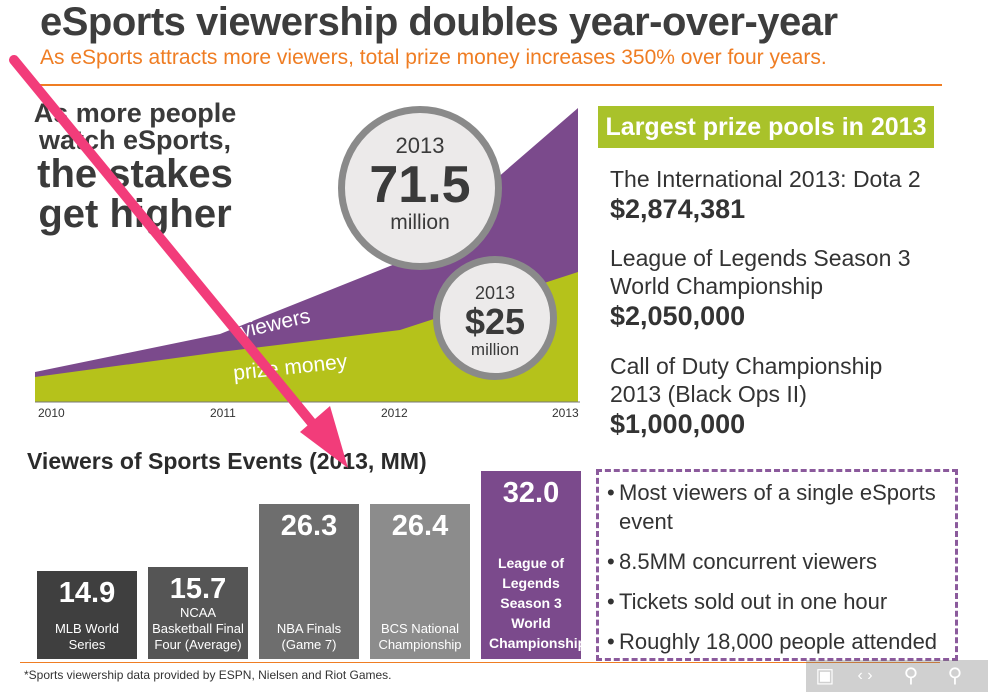  I want to click on year-tick-2010: 2010, so click(51, 413).